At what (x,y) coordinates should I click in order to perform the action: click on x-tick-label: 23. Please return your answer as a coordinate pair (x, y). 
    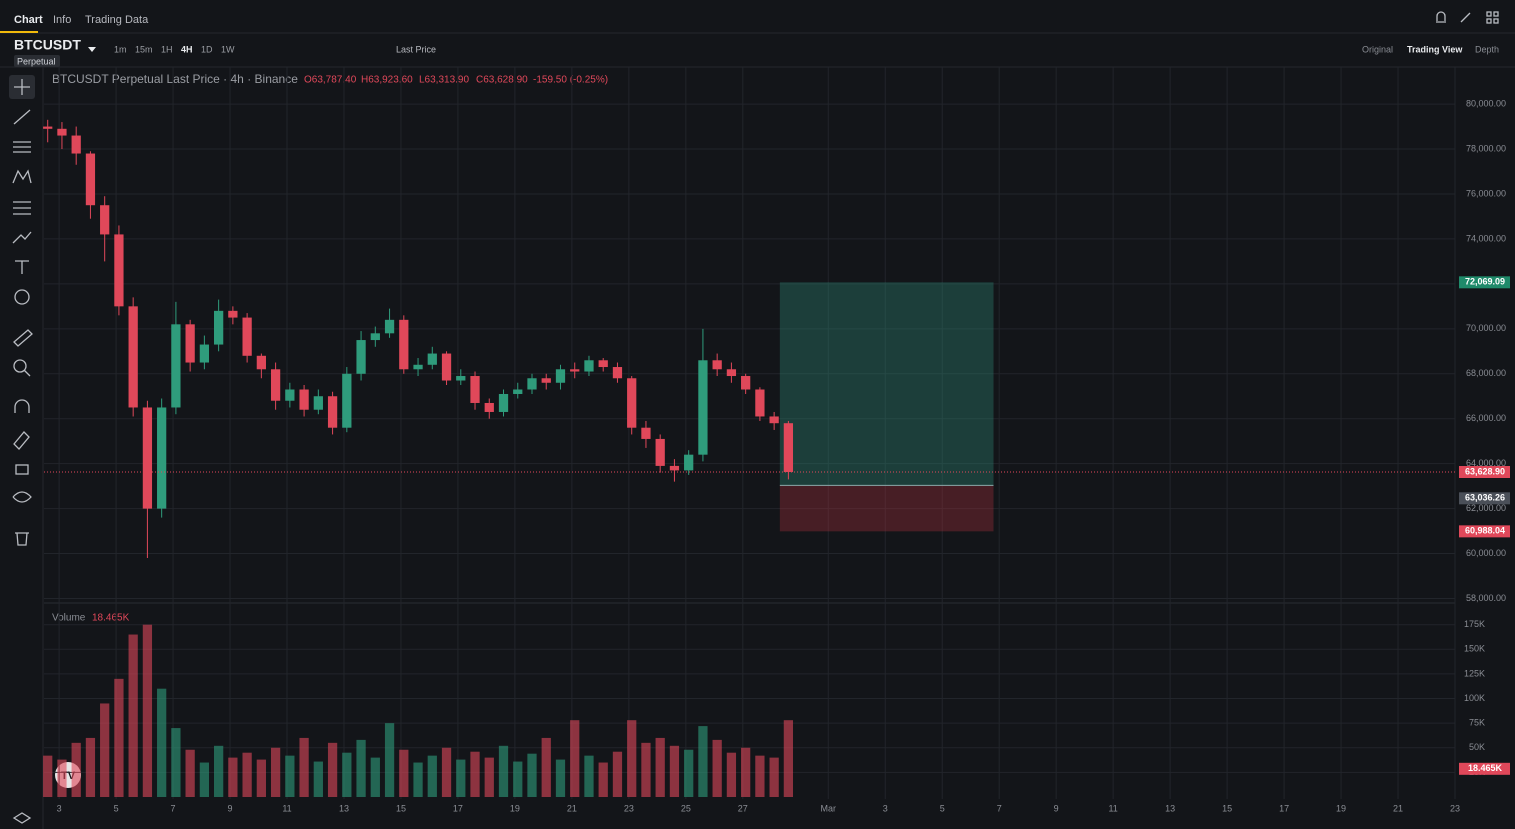
    Looking at the image, I should click on (629, 808).